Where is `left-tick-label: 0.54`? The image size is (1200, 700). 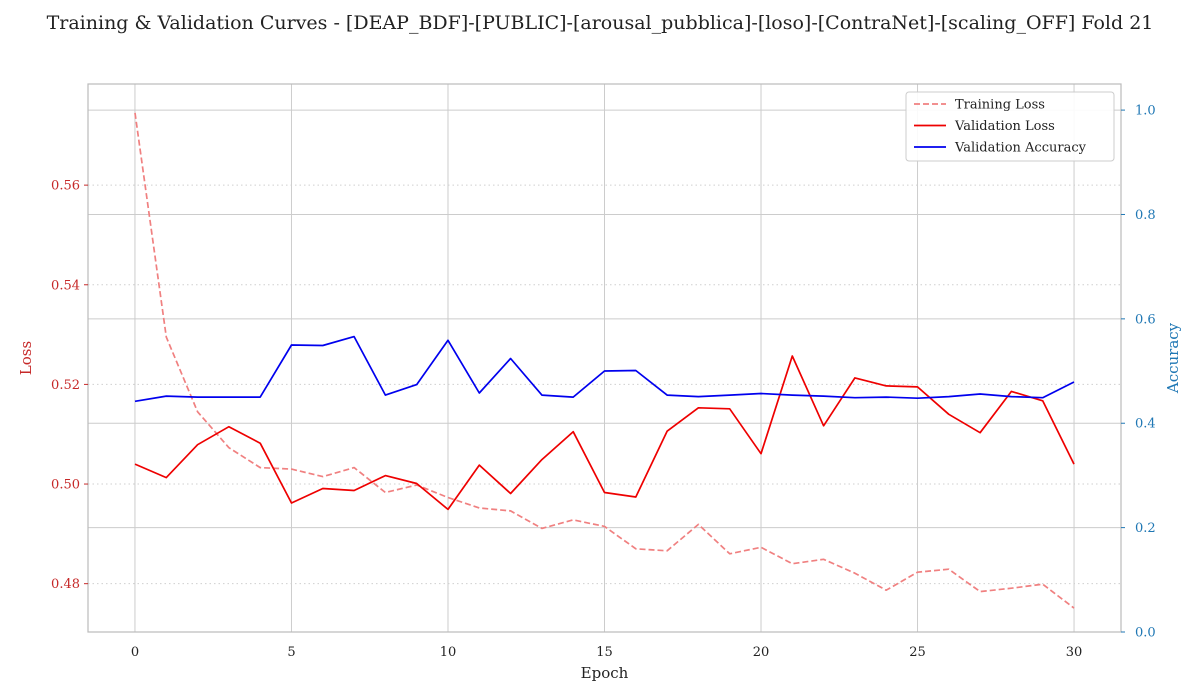 left-tick-label: 0.54 is located at coordinates (65, 285).